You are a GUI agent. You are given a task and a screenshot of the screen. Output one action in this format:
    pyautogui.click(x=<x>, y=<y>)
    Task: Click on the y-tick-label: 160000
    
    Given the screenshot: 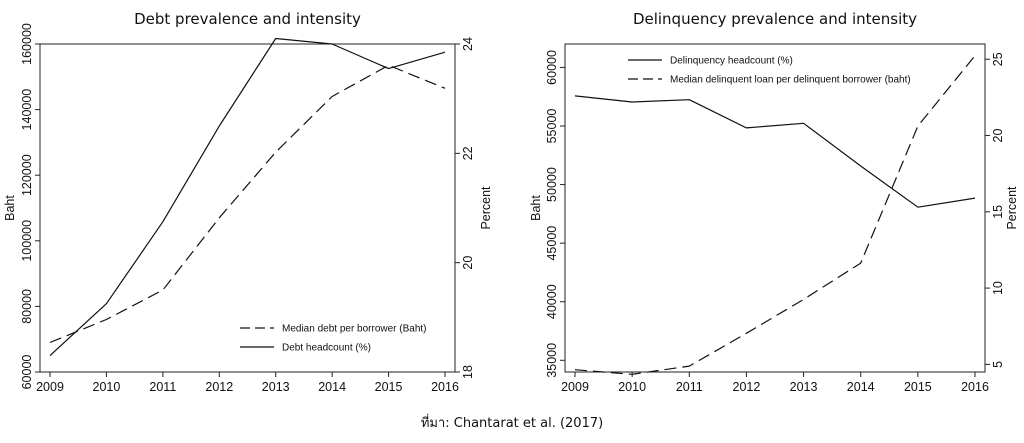 What is the action you would take?
    pyautogui.click(x=27, y=44)
    